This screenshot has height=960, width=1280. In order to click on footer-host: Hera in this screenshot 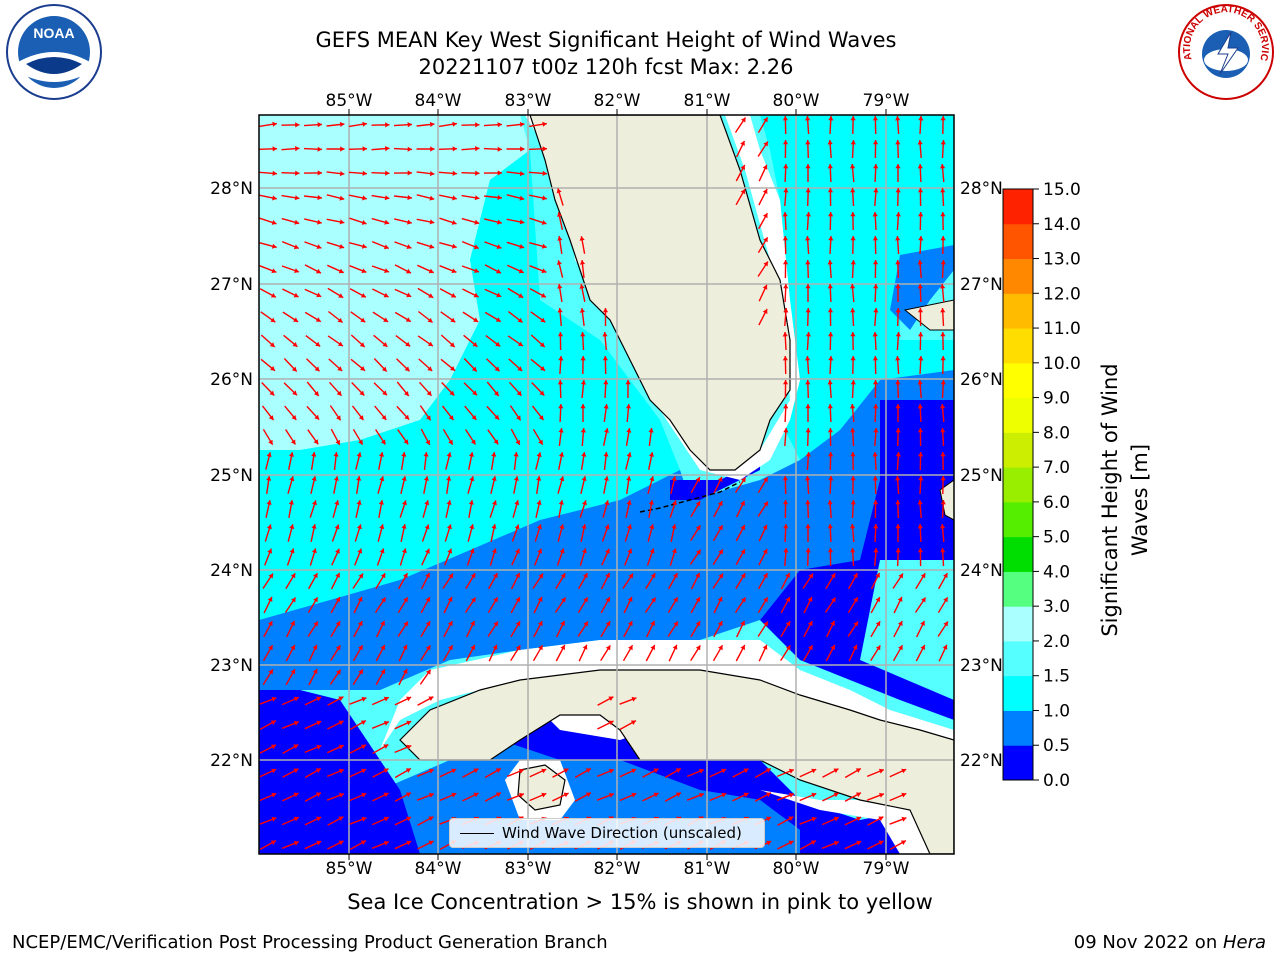, I will do `click(1244, 942)`.